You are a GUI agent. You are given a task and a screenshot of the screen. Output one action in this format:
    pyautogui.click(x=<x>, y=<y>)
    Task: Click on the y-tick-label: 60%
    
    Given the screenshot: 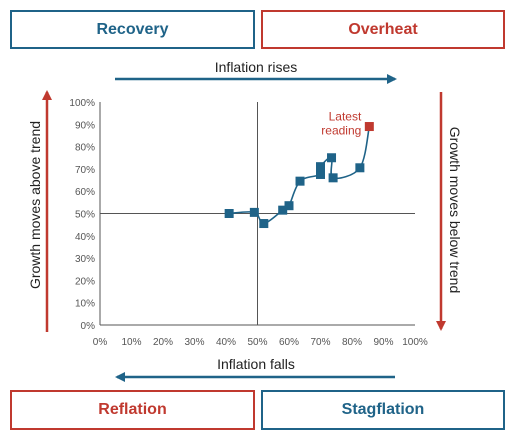 What is the action you would take?
    pyautogui.click(x=85, y=192)
    